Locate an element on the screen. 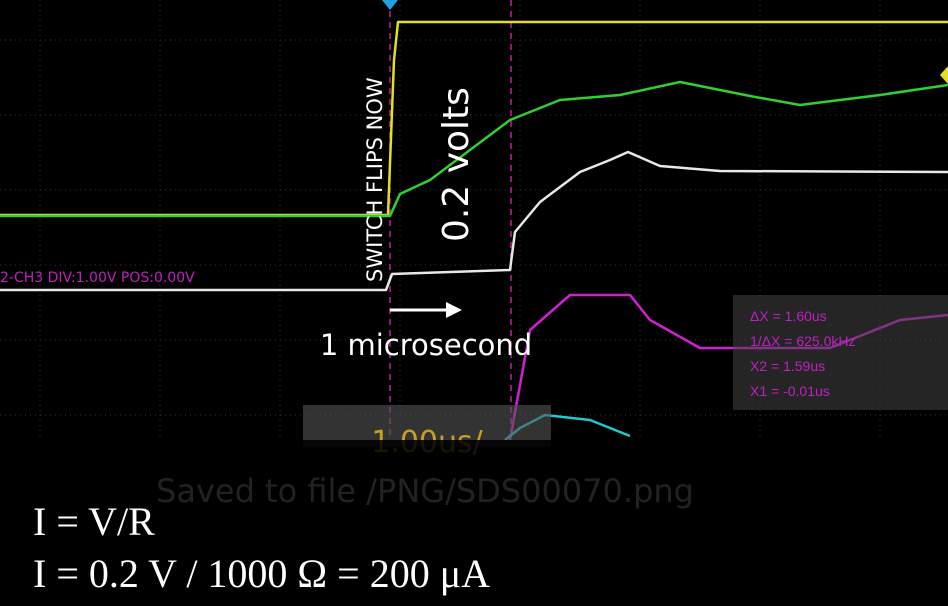 The width and height of the screenshot is (948, 606). cursor-readout: X2 = 1.59us is located at coordinates (787, 366).